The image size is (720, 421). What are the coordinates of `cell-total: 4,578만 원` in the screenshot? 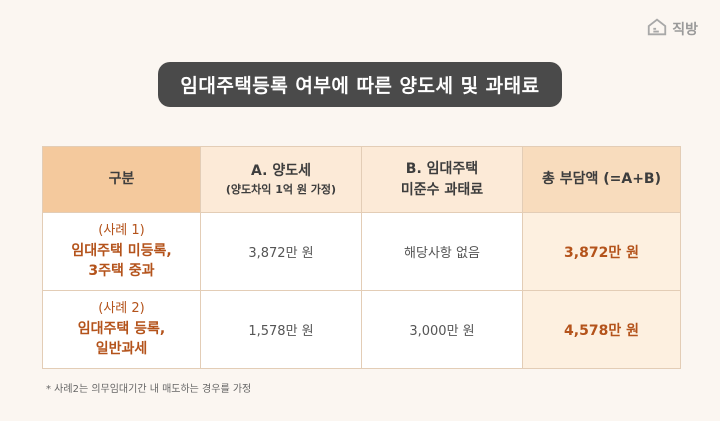 It's located at (601, 329).